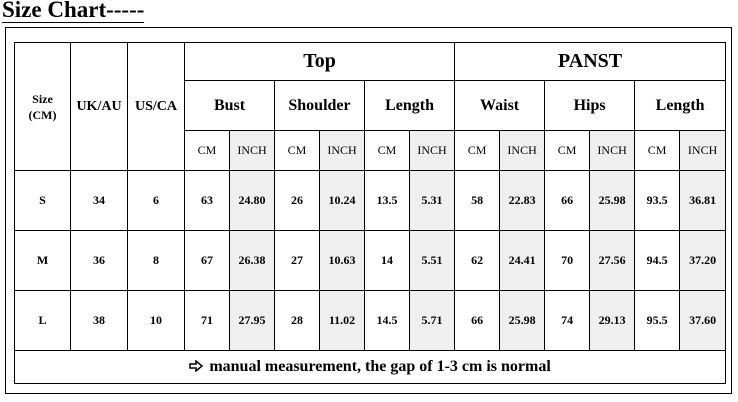 The image size is (738, 402). I want to click on cell: 13.5, so click(387, 200).